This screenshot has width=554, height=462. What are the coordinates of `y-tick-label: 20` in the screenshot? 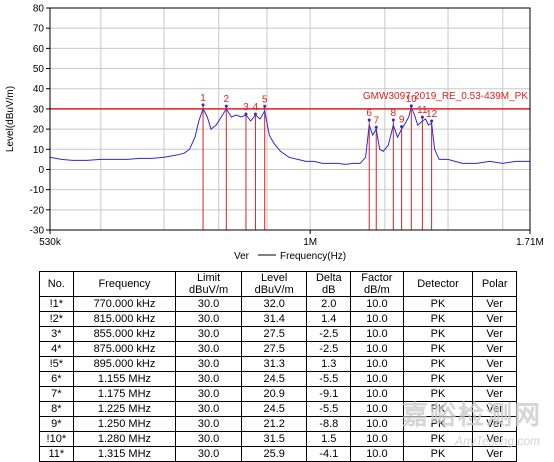 It's located at (39, 130).